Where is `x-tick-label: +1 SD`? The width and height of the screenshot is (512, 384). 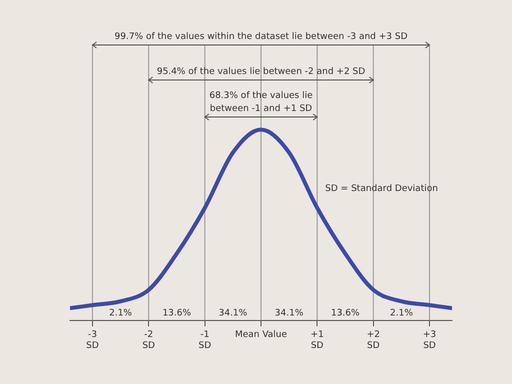
x-tick-label: +1 SD is located at coordinates (317, 340).